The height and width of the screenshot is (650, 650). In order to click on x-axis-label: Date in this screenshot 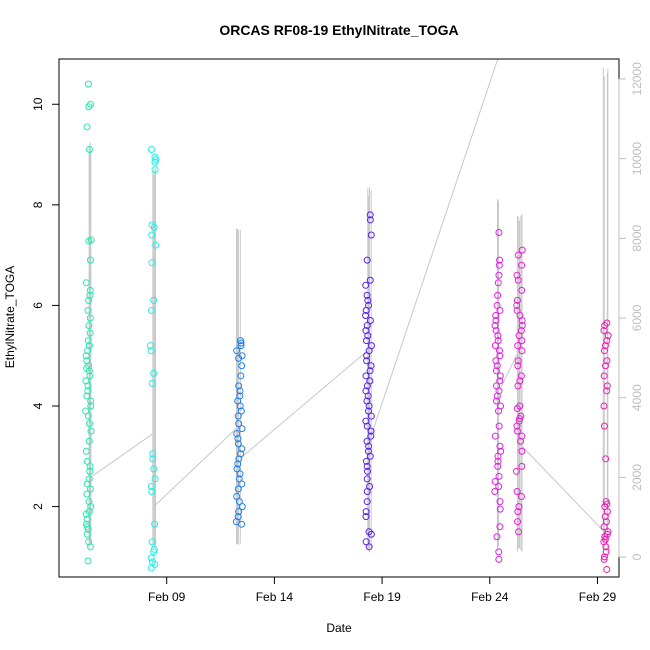, I will do `click(339, 628)`.